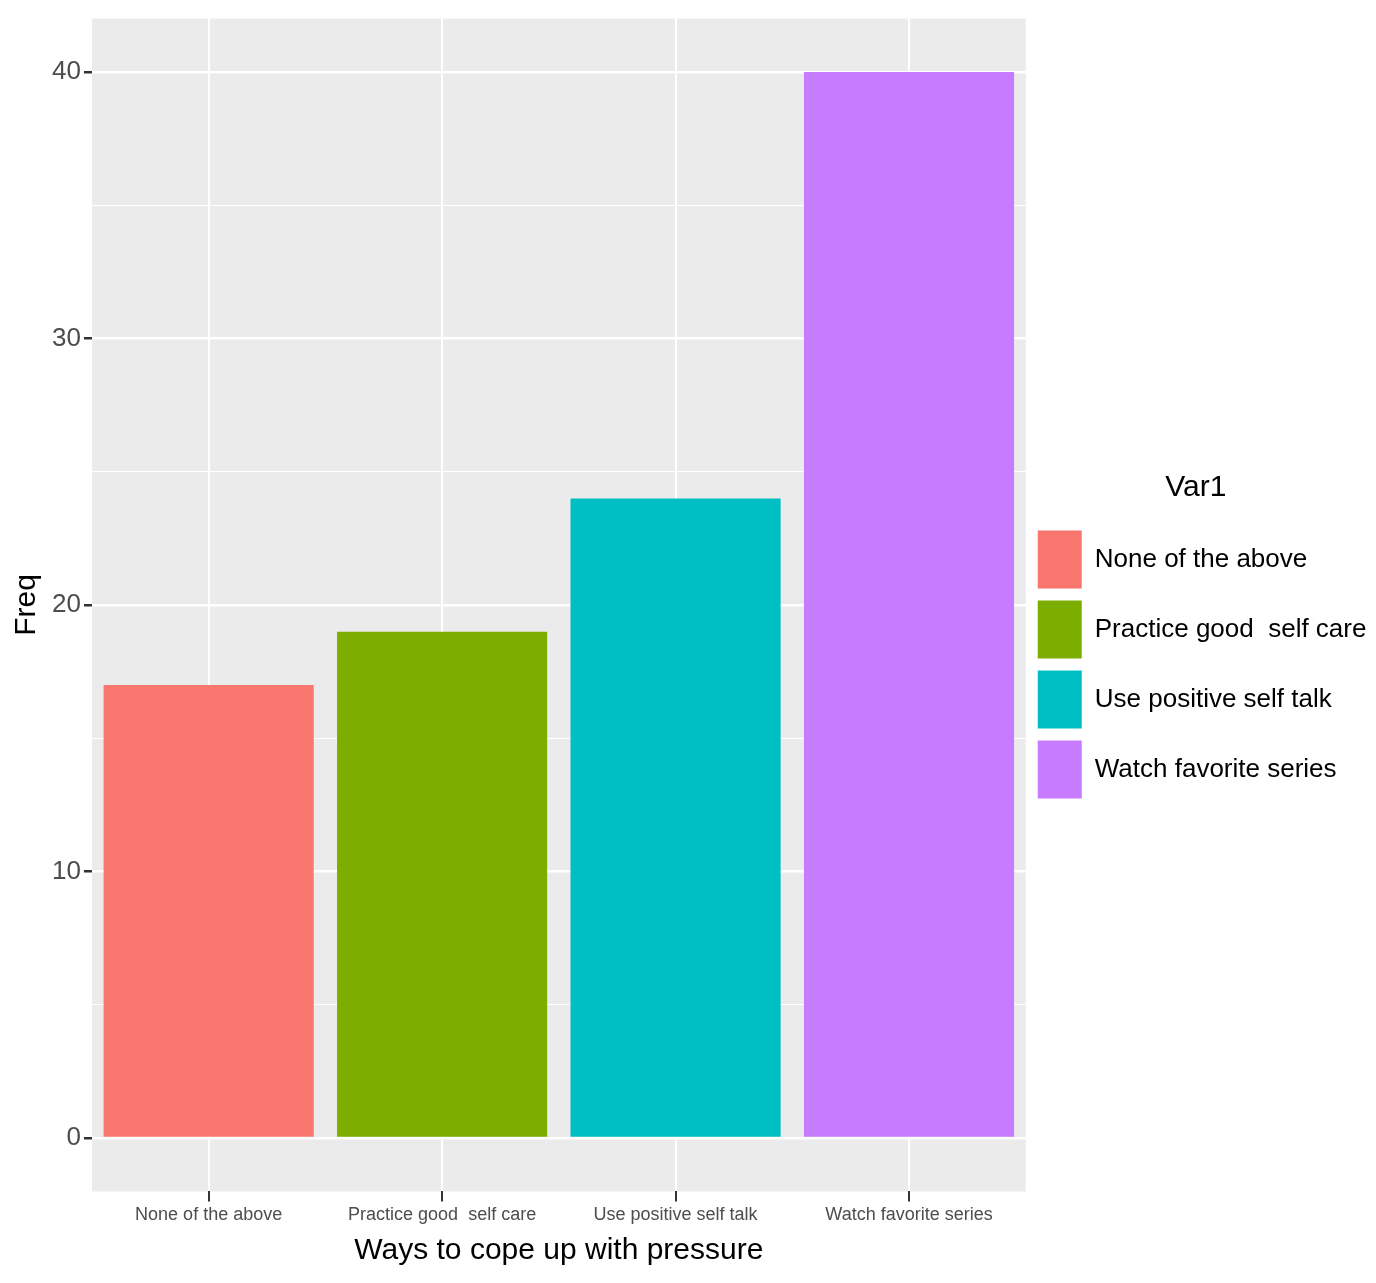  I want to click on y-tick-label: 30, so click(66, 336).